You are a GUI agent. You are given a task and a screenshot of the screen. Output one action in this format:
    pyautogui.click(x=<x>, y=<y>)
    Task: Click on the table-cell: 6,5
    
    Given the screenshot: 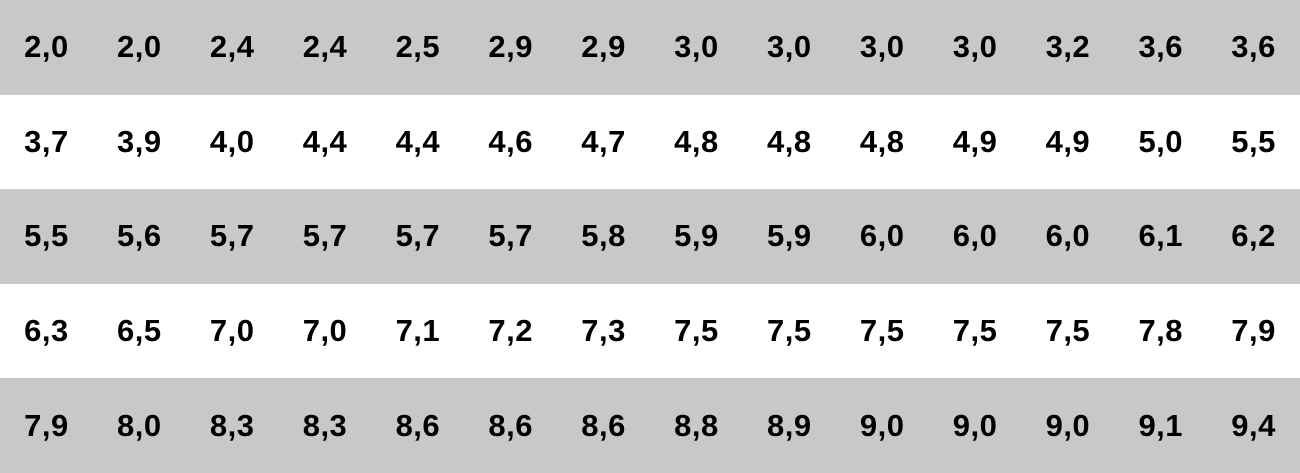 What is the action you would take?
    pyautogui.click(x=139, y=331)
    